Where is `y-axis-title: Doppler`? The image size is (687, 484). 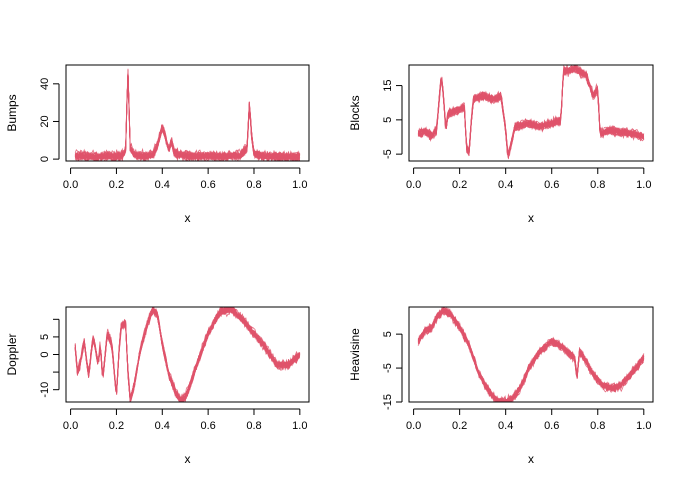 y-axis-title: Doppler is located at coordinates (12, 354).